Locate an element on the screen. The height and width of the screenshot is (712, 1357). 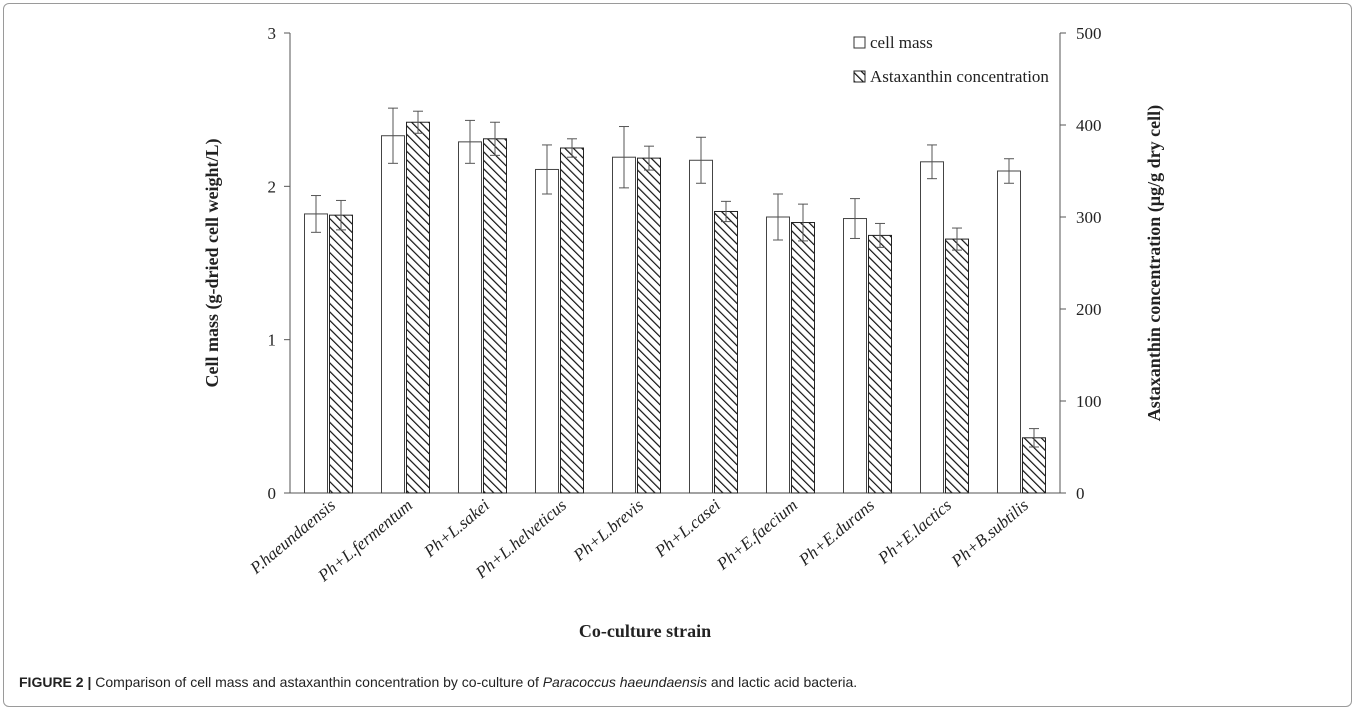
category-label: Ph+E.faecium is located at coordinates (756, 535).